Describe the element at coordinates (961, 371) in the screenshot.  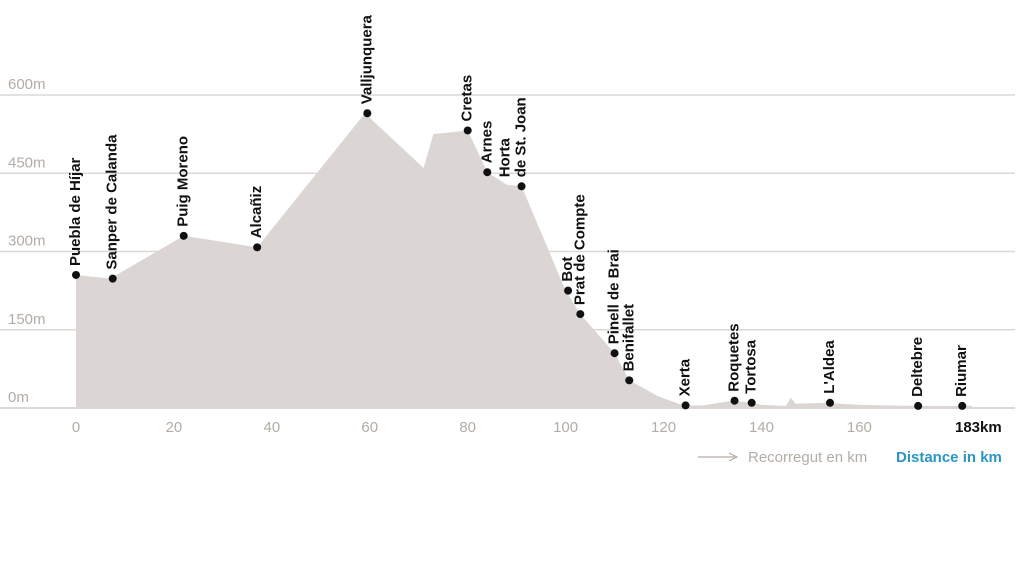
I see `place-label: Riumar` at that location.